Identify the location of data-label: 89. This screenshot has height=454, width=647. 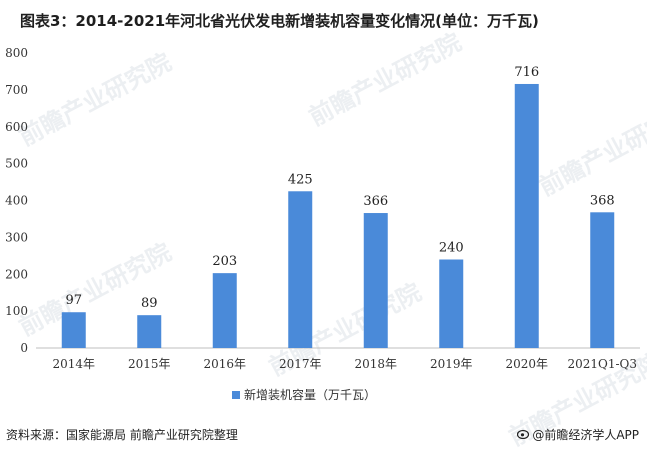
(149, 303).